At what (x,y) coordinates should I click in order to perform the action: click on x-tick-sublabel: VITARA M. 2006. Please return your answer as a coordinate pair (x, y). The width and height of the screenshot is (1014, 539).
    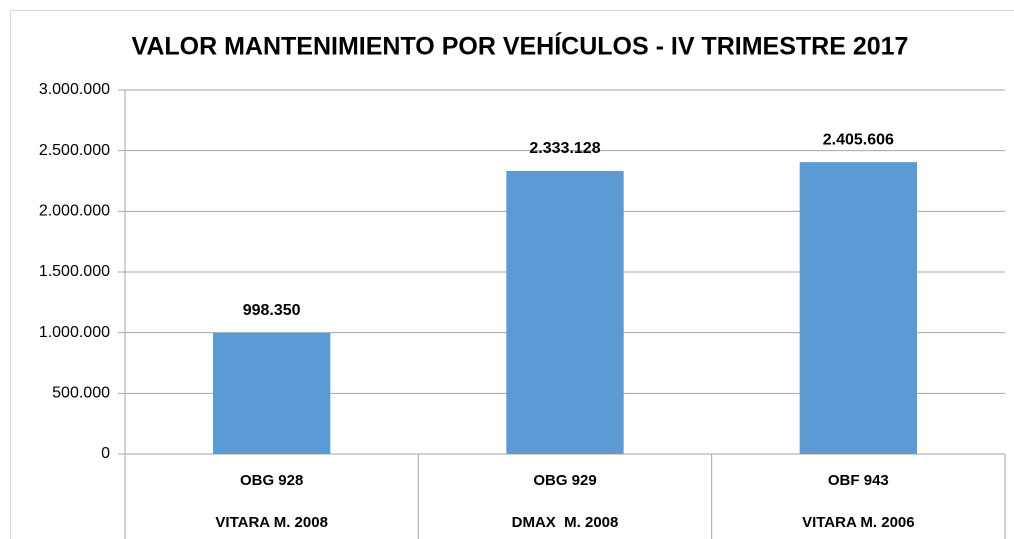
    Looking at the image, I should click on (858, 522).